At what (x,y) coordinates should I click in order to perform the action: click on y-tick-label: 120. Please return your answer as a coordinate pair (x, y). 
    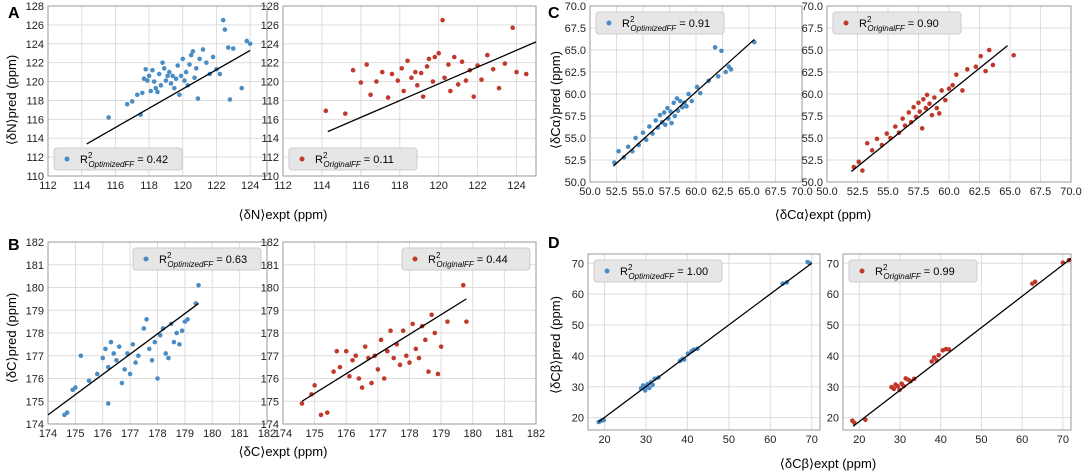
    Looking at the image, I should click on (35, 83).